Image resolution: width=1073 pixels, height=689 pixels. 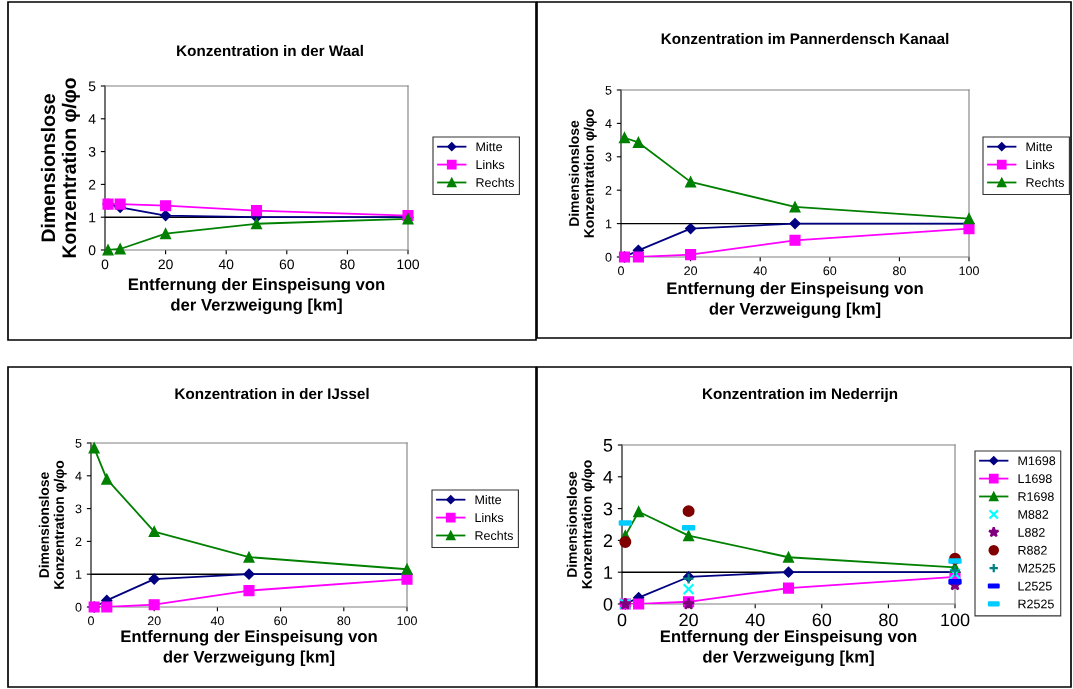 What do you see at coordinates (1032, 550) in the screenshot?
I see `legend-label: R882` at bounding box center [1032, 550].